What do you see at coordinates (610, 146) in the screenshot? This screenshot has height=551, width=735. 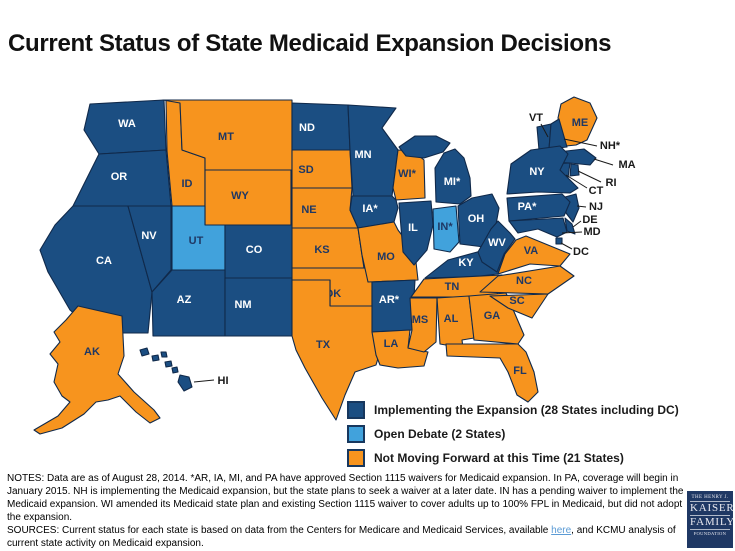 I see `state-label-nh: NH*` at bounding box center [610, 146].